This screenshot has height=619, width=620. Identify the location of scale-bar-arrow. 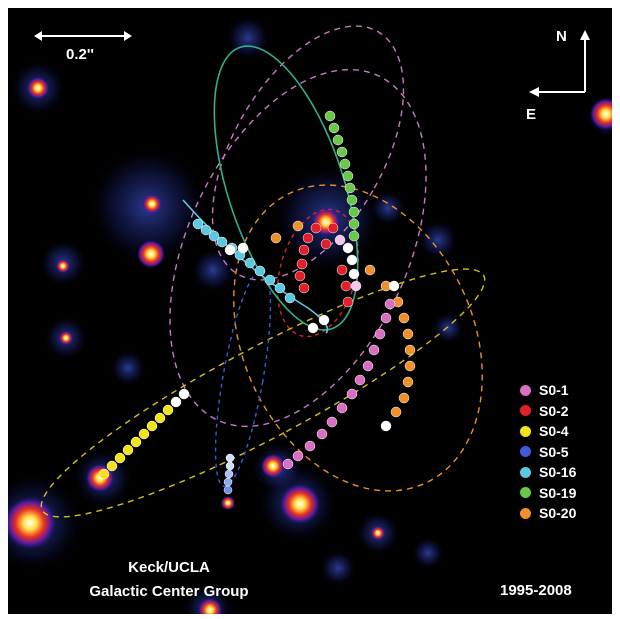
(83, 36).